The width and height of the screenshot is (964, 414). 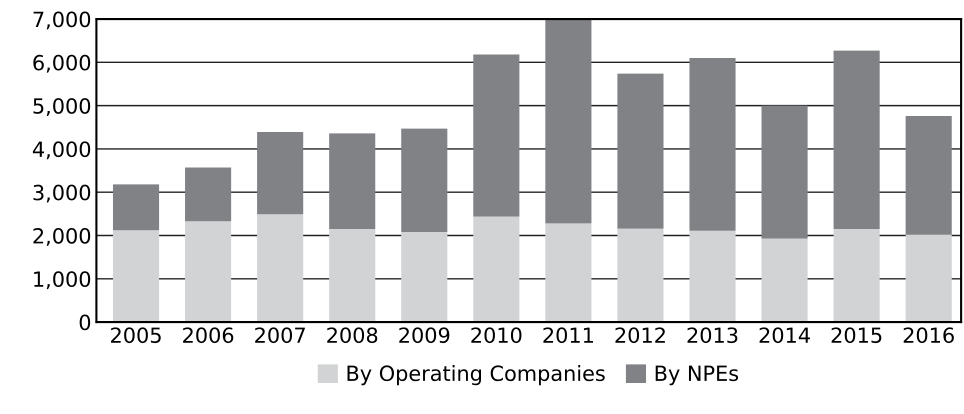 I want to click on x-tick-label: 2014, so click(x=785, y=335).